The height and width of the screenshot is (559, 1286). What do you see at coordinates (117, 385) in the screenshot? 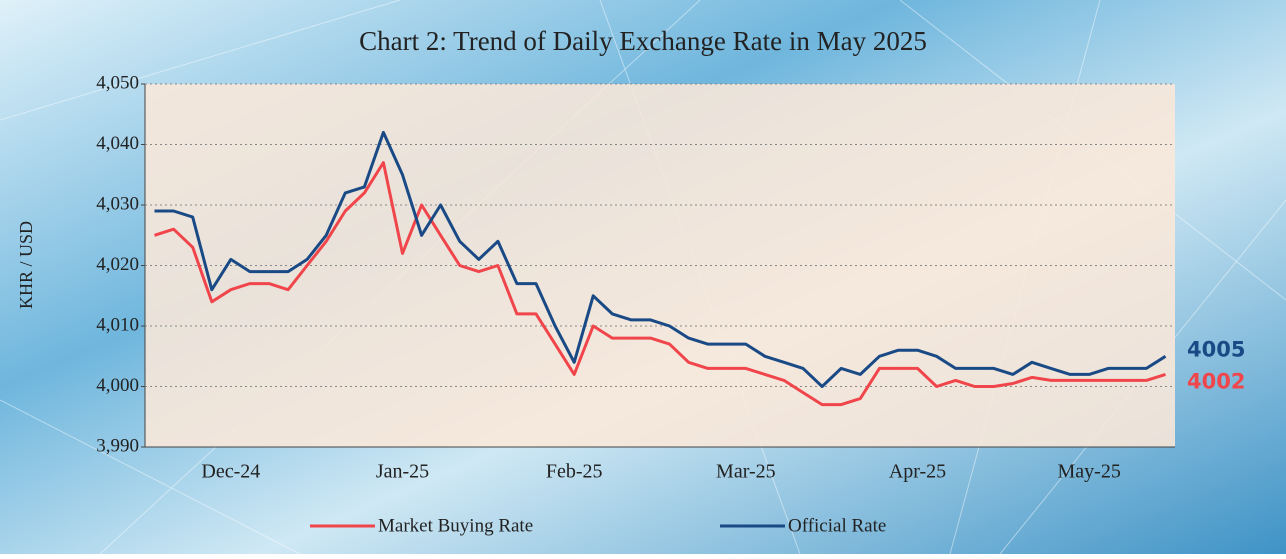
I see `y-tick-label: 4,000` at bounding box center [117, 385].